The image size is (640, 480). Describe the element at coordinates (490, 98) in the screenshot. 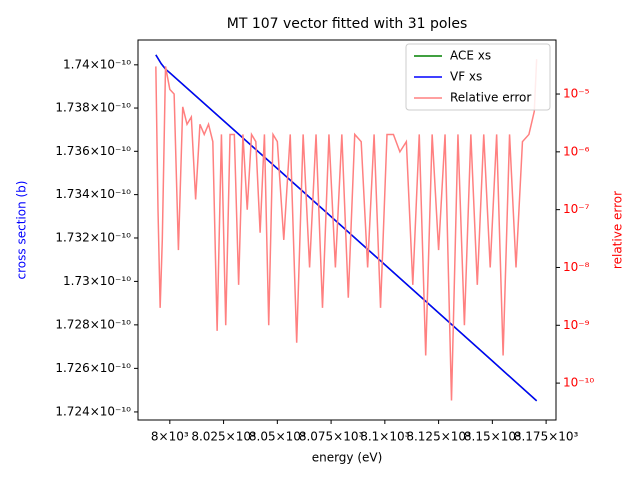

I see `legend-label: Relative error` at that location.